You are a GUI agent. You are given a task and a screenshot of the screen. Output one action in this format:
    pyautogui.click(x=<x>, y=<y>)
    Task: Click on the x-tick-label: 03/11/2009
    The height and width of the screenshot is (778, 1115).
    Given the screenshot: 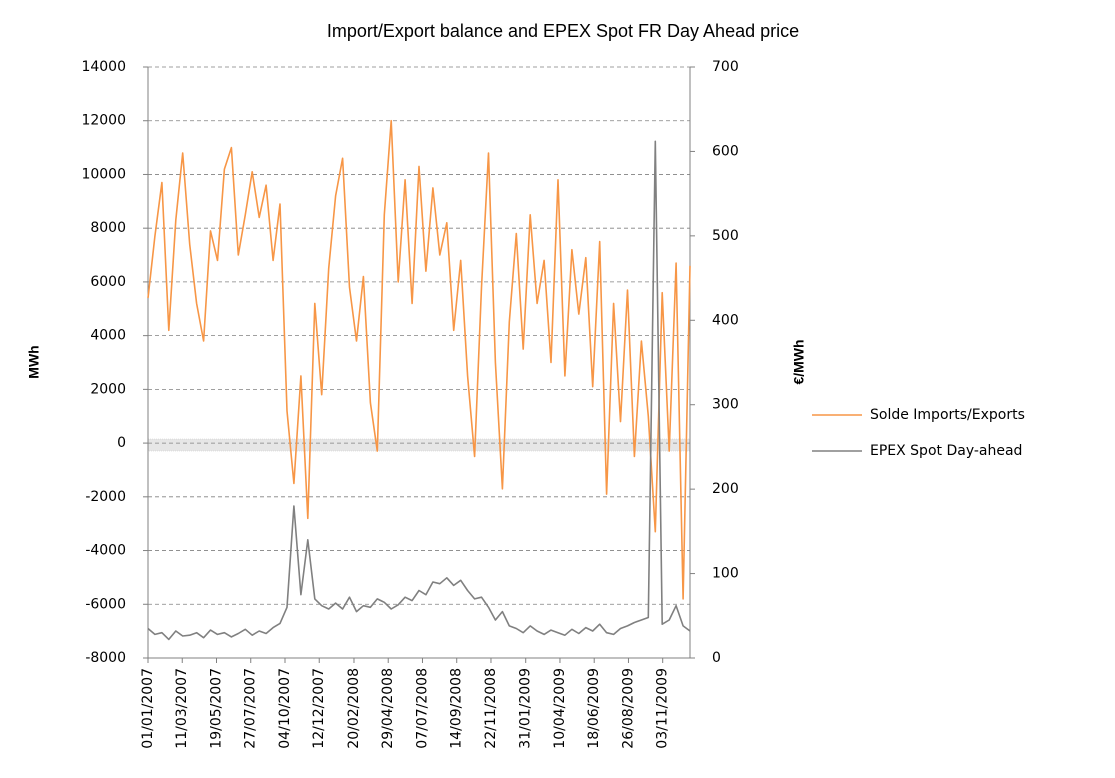 What is the action you would take?
    pyautogui.click(x=663, y=708)
    